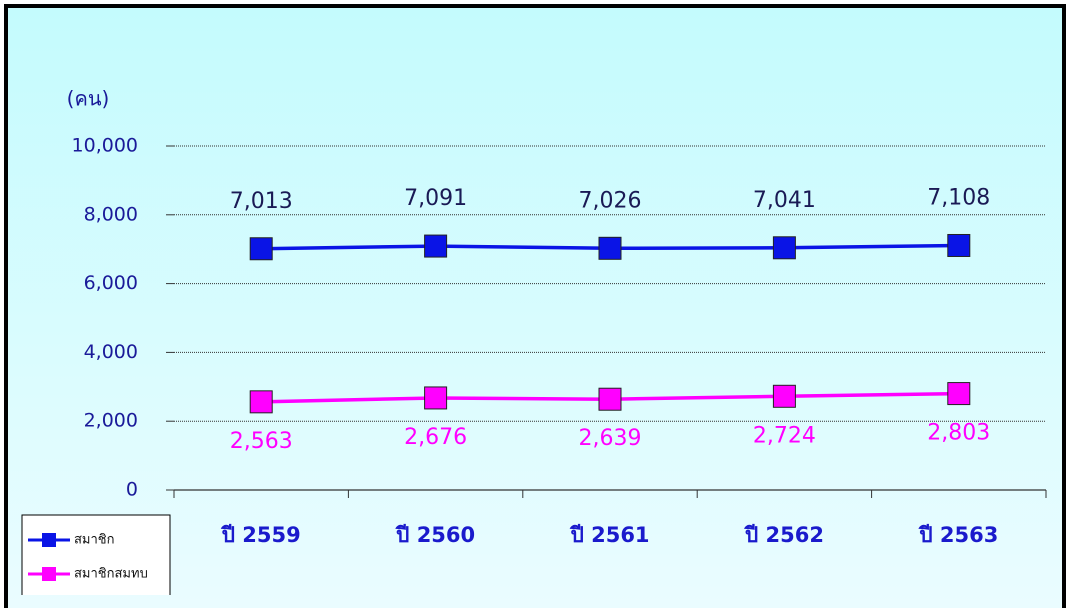 This screenshot has width=1071, height=608. I want to click on y-tick-label: 8,000, so click(111, 214).